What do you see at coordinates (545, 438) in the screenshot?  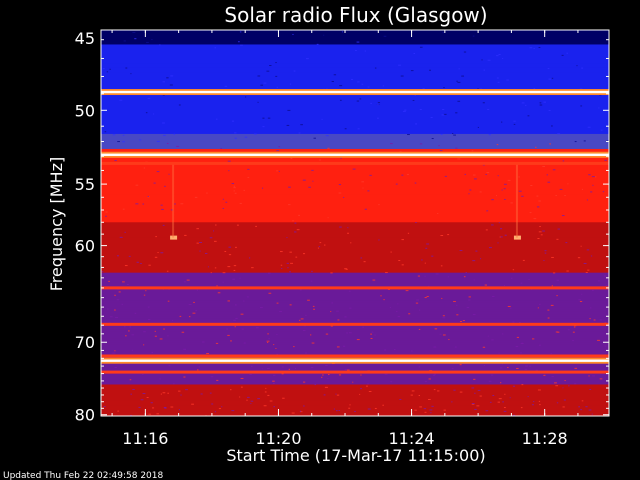 I see `x-tick-label: 11:28` at bounding box center [545, 438].